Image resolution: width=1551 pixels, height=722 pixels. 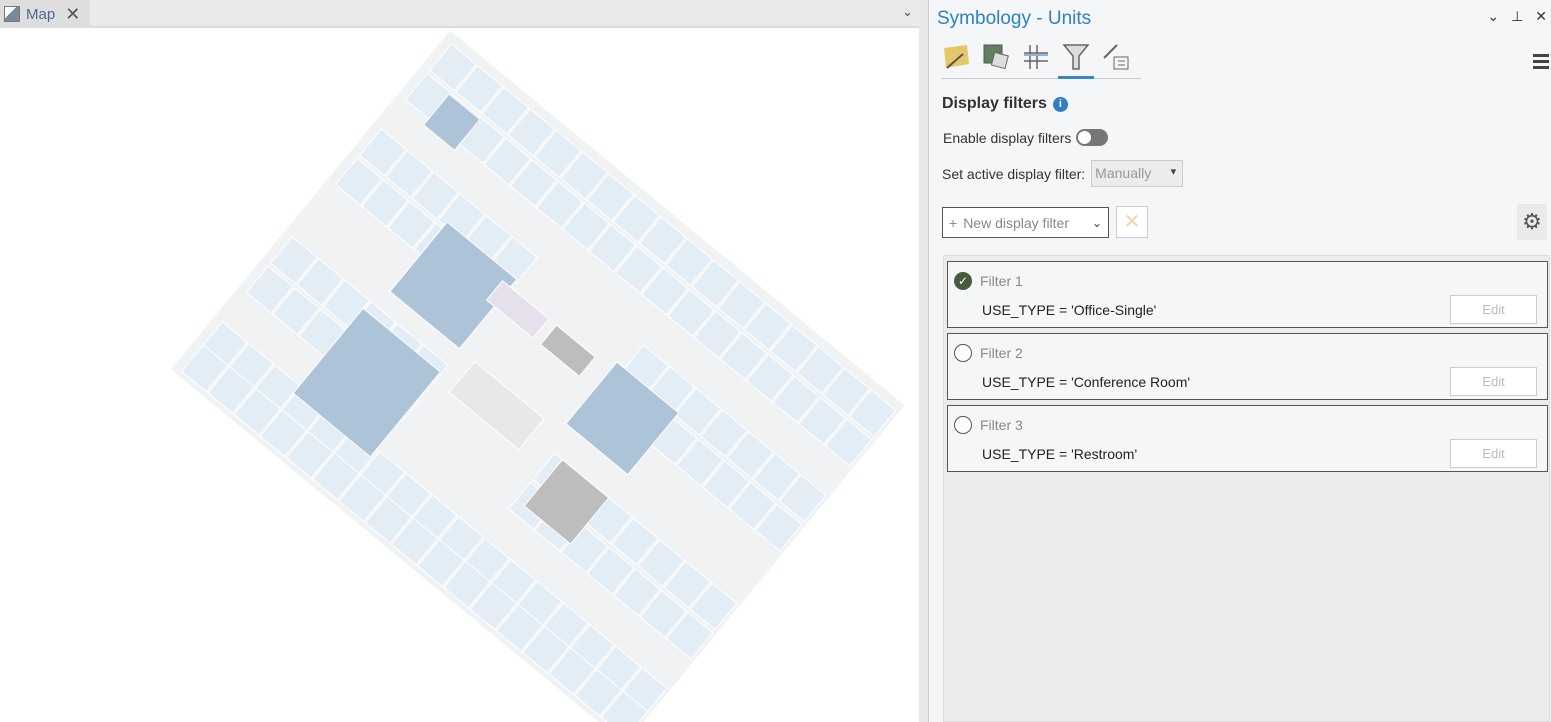 What do you see at coordinates (1001, 353) in the screenshot?
I see `filter-name: Filter 2` at bounding box center [1001, 353].